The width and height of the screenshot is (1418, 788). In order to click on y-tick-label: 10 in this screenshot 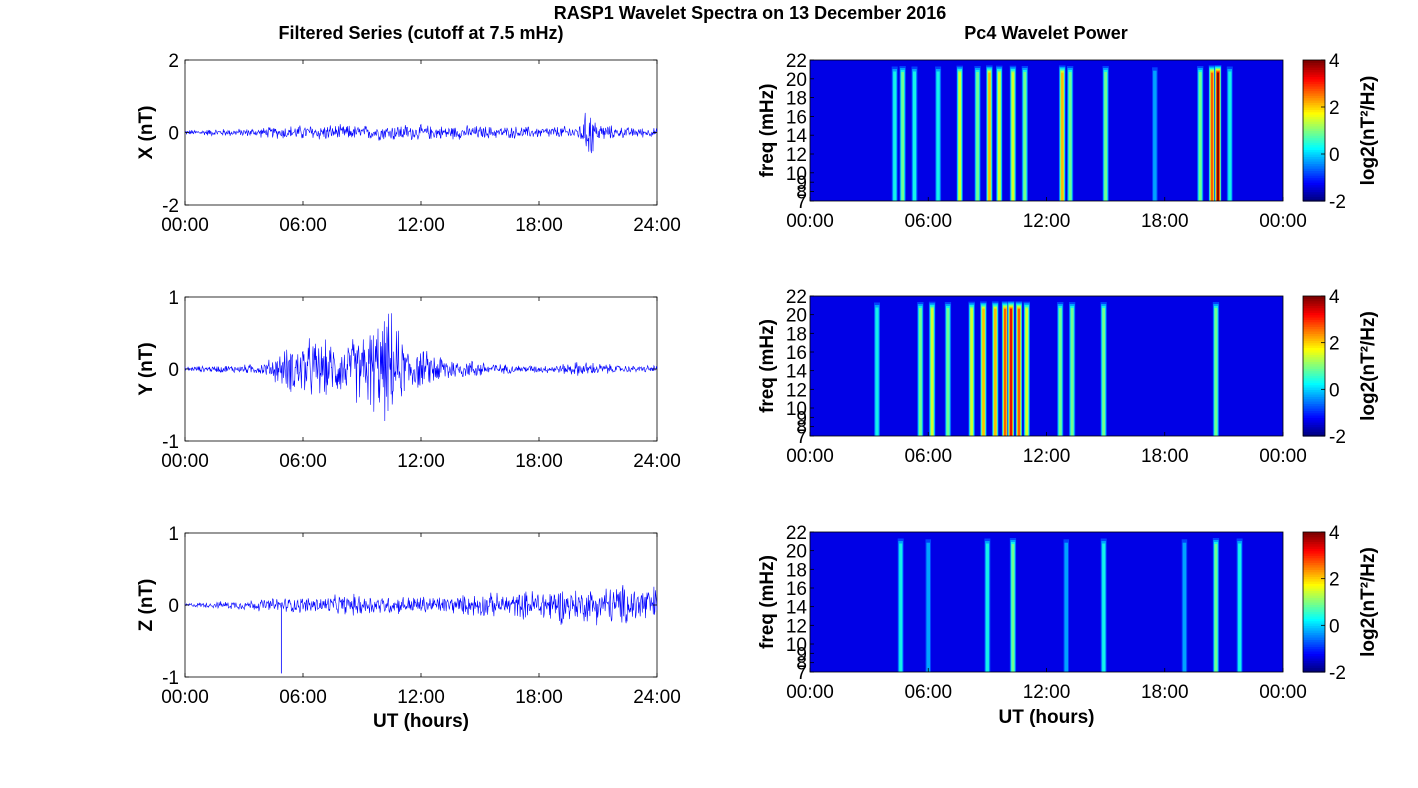, I will do `click(796, 174)`.